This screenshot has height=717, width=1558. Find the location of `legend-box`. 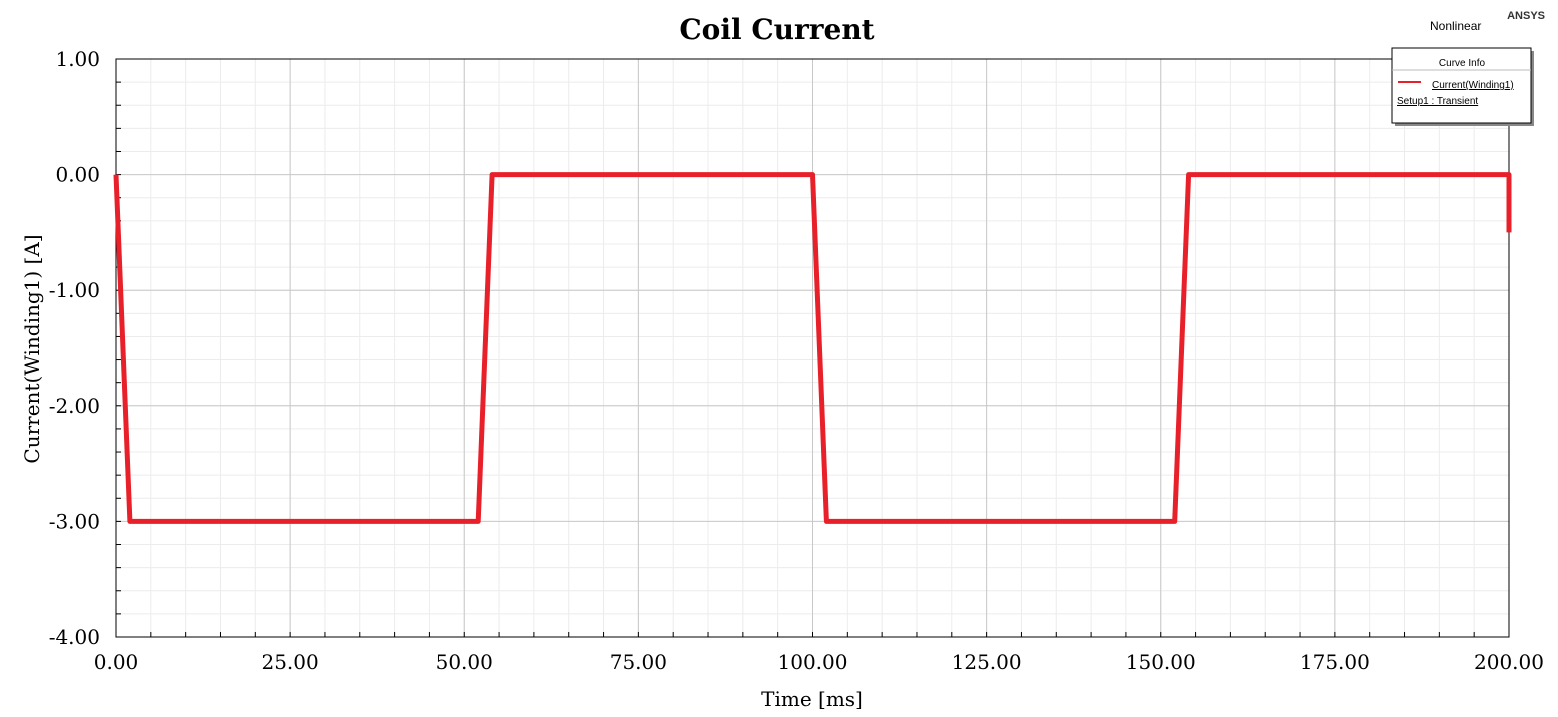

legend-box is located at coordinates (1461, 85).